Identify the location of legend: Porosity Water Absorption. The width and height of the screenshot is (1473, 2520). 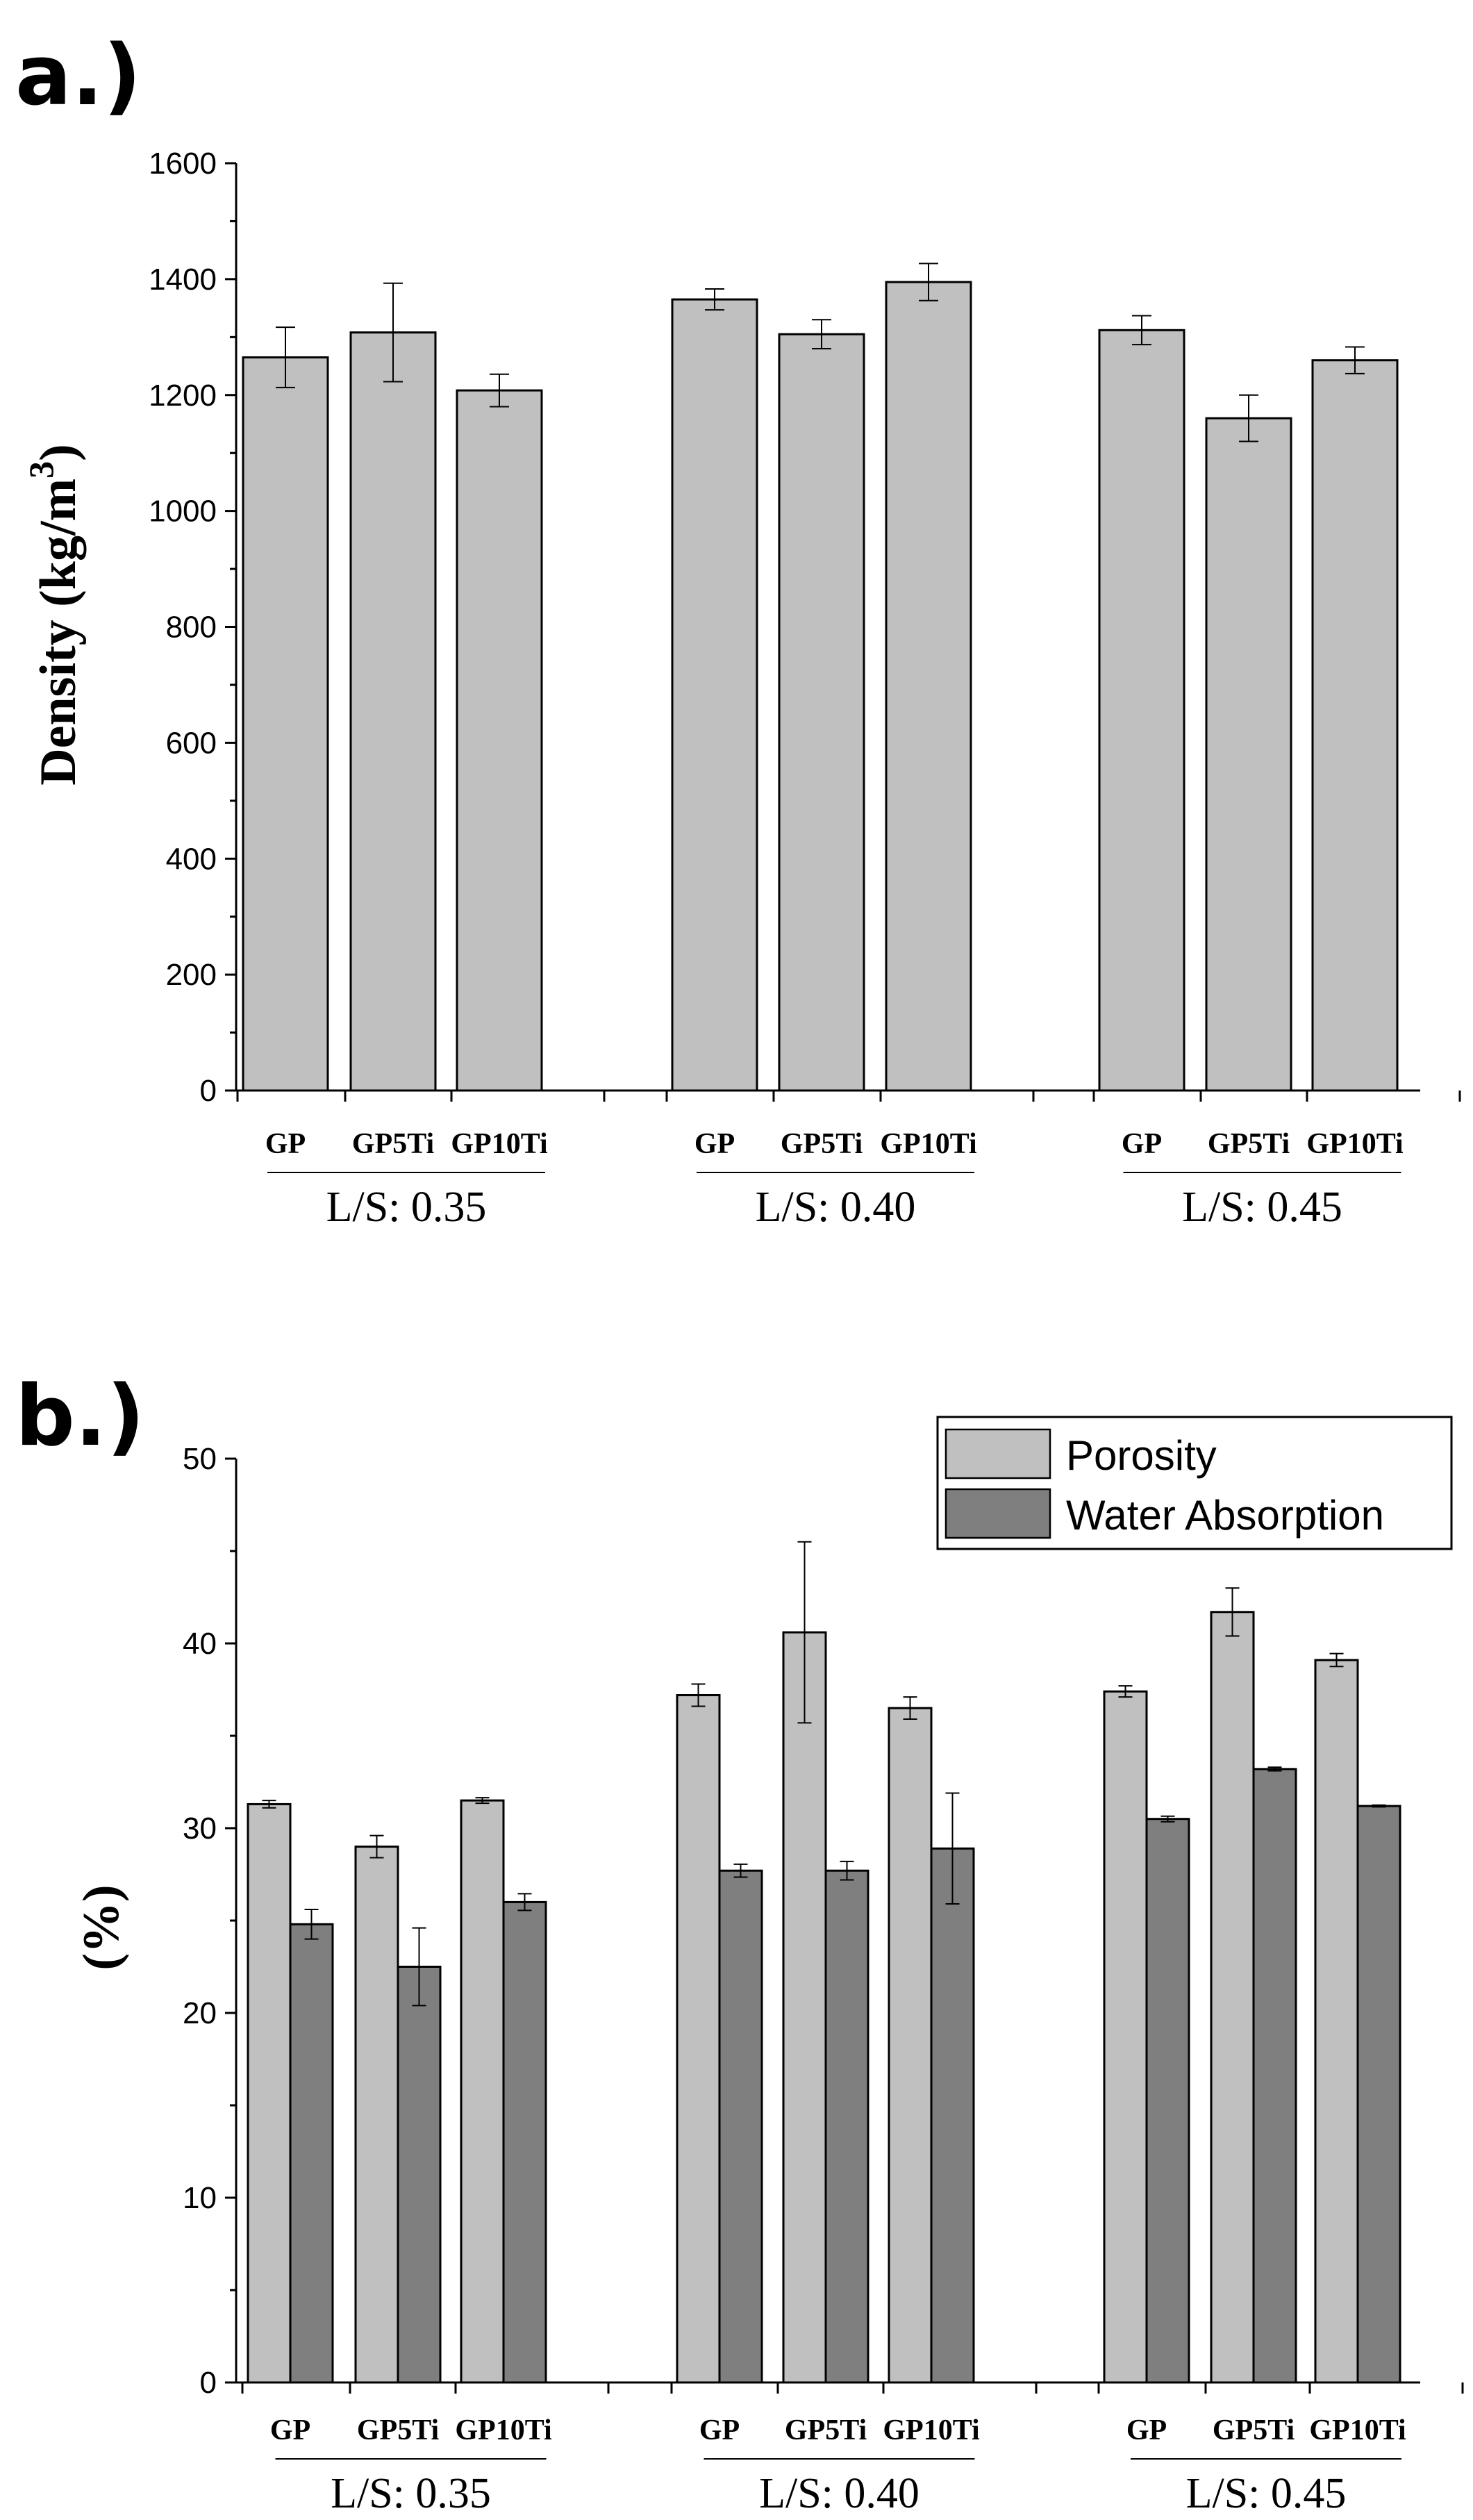
(1195, 1483).